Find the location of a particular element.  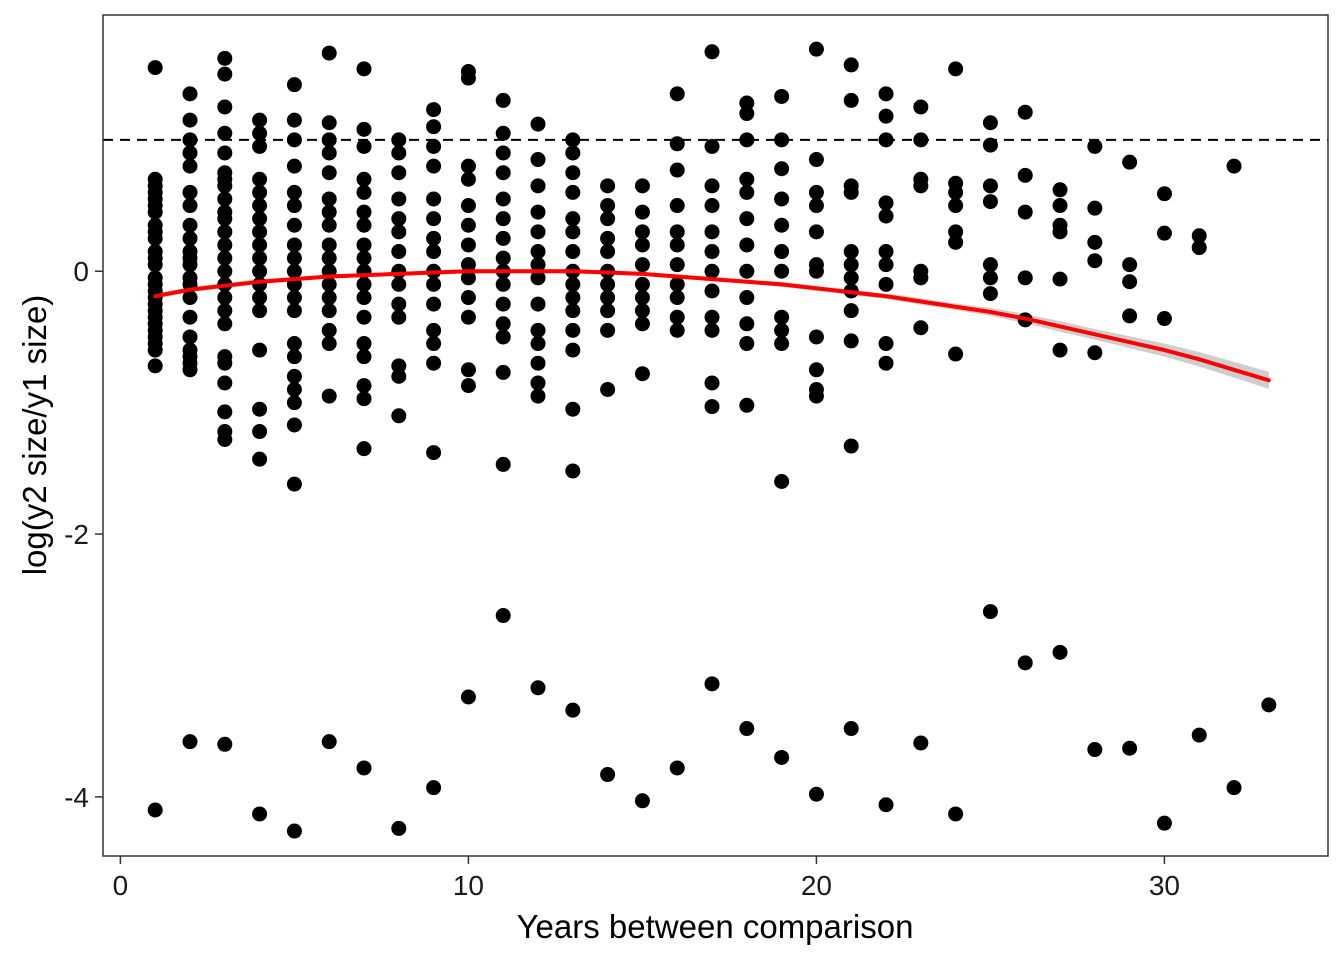

x-axis-title: Years between comparison is located at coordinates (715, 926).